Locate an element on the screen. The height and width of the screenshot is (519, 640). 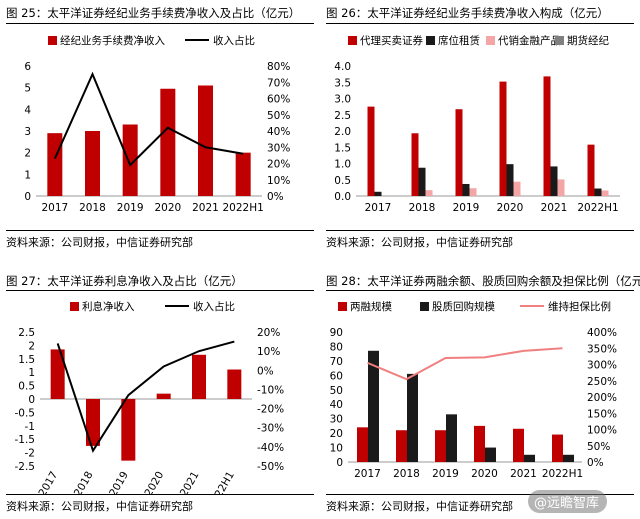
y2-tick-label: 400% is located at coordinates (602, 333).